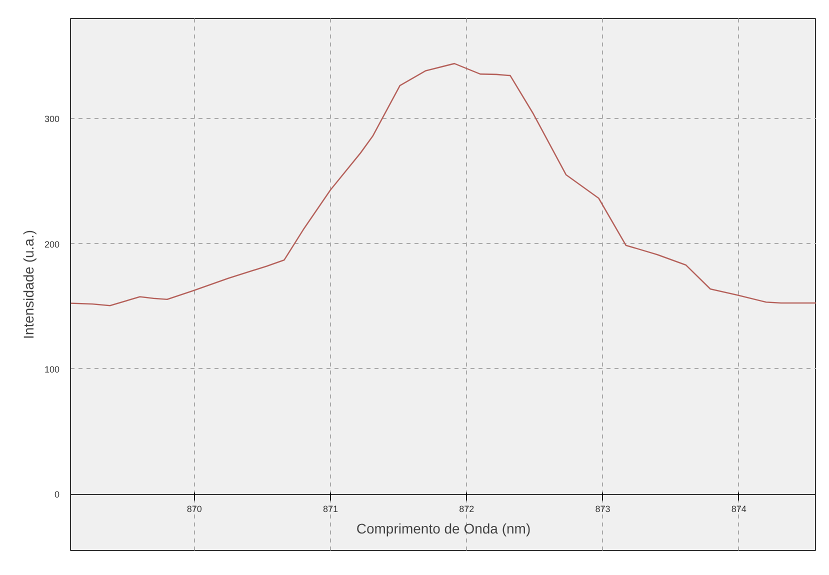 The image size is (829, 575). What do you see at coordinates (738, 509) in the screenshot?
I see `x-tick-label: 874` at bounding box center [738, 509].